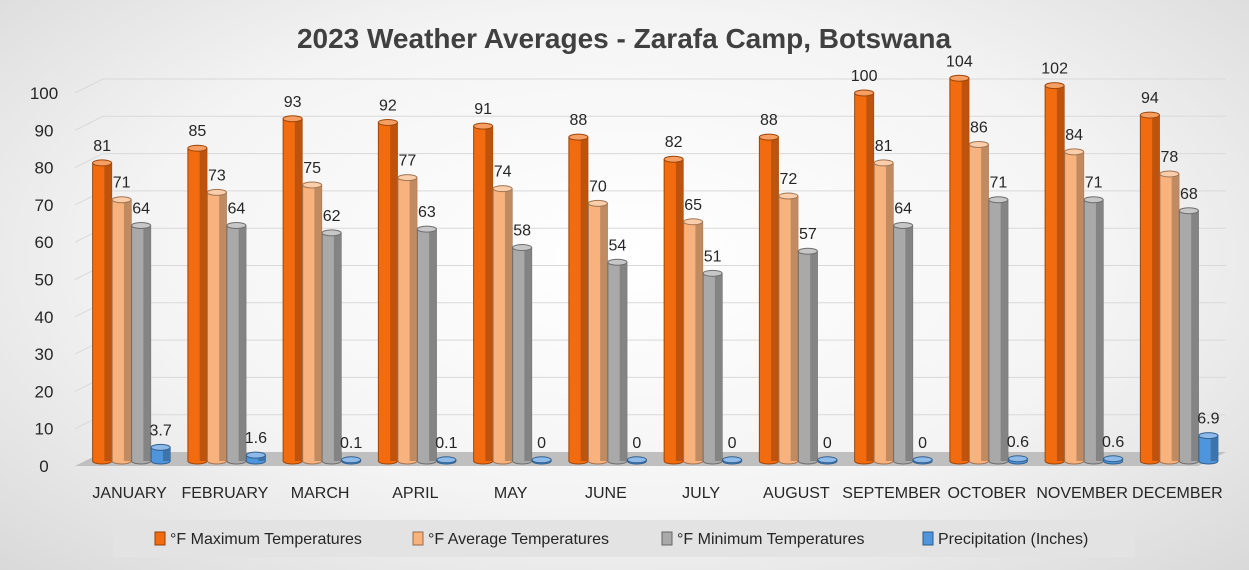 This screenshot has height=570, width=1249. Describe the element at coordinates (483, 109) in the screenshot. I see `data-label: 91` at that location.